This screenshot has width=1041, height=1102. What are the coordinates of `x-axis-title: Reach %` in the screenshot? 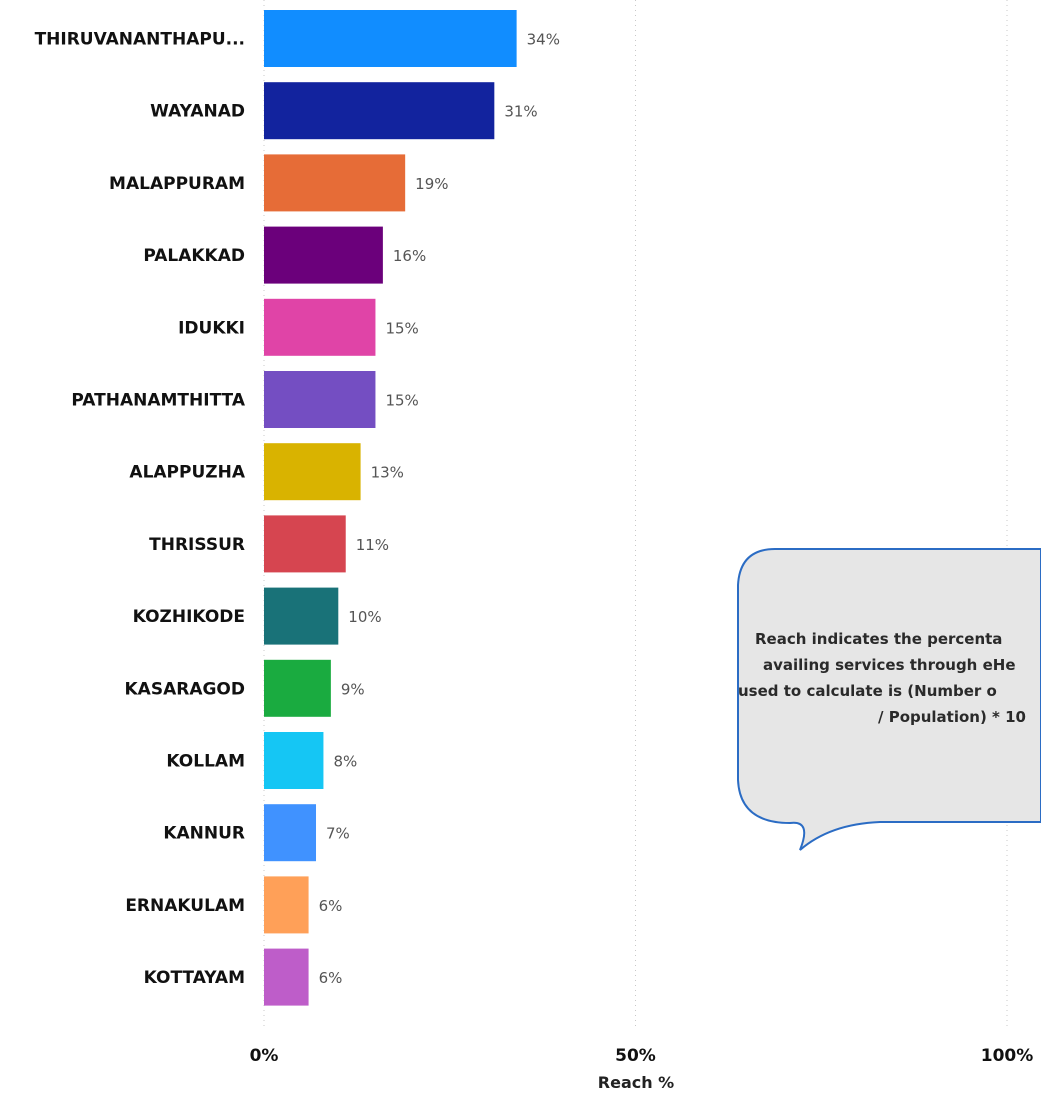 It's located at (636, 1082).